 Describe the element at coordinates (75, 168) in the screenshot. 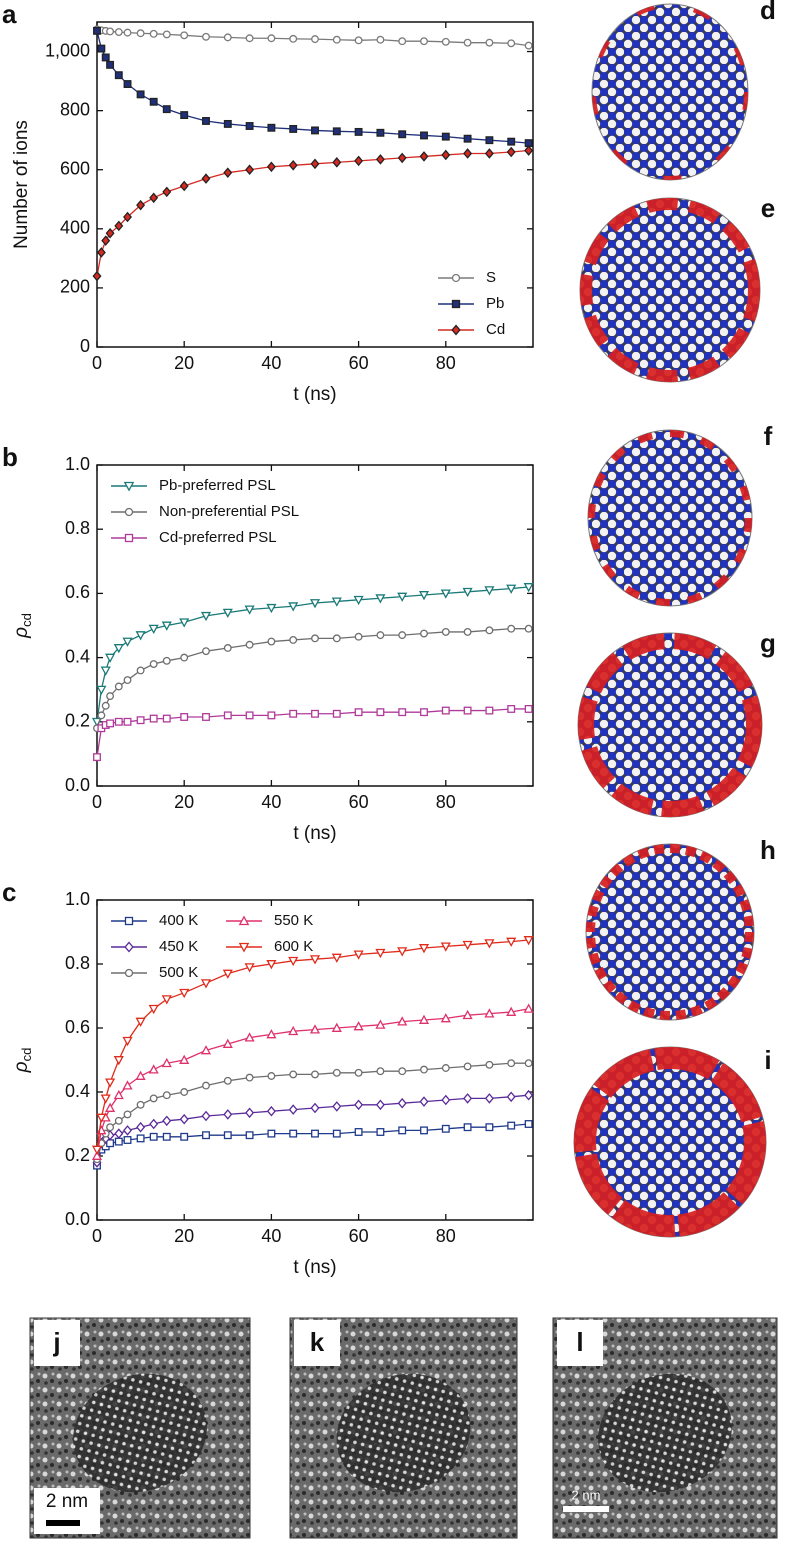

I see `y-tick-label: 600` at that location.